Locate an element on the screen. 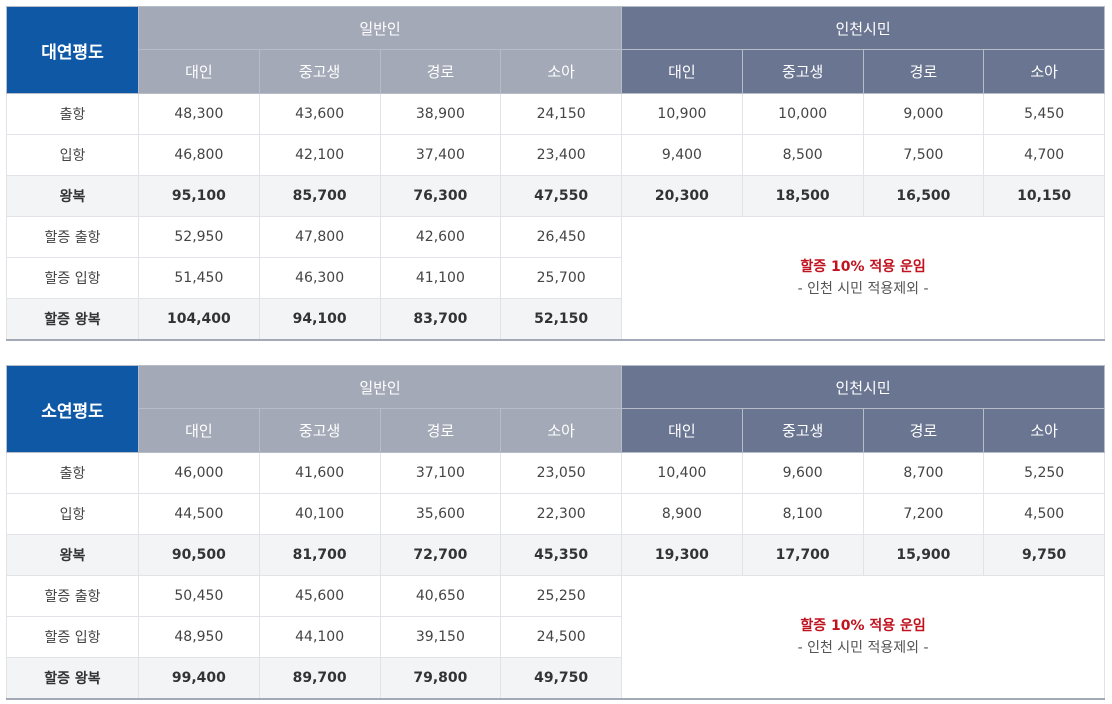 The width and height of the screenshot is (1112, 704). fare-cell: 39,150 is located at coordinates (440, 637).